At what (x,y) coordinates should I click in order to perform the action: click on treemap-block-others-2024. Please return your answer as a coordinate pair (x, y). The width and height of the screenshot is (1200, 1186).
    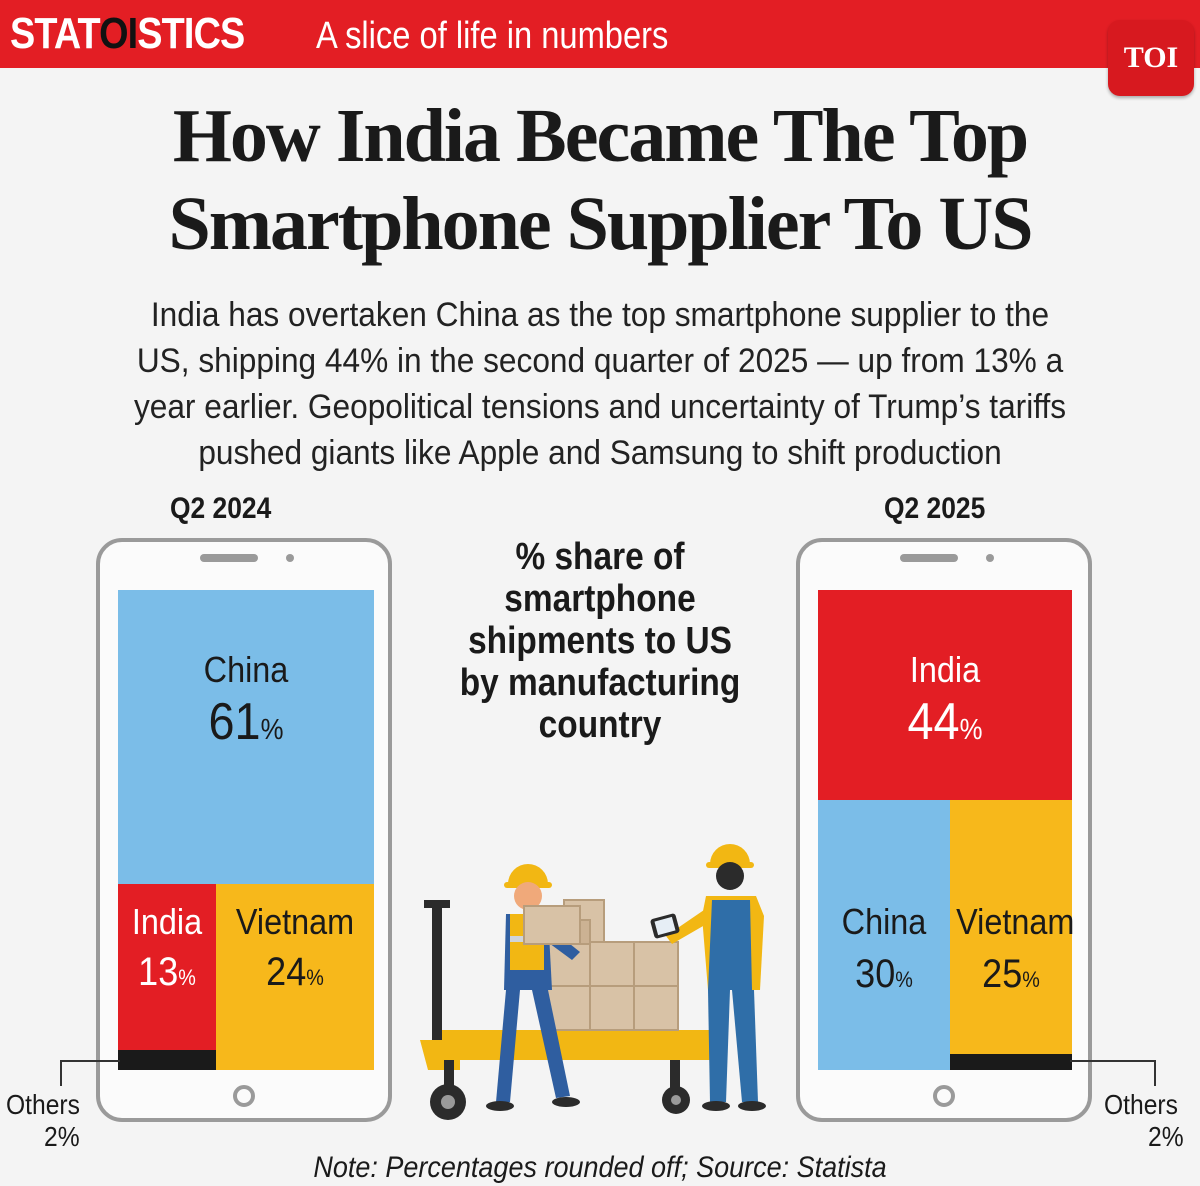
    Looking at the image, I should click on (167, 1060).